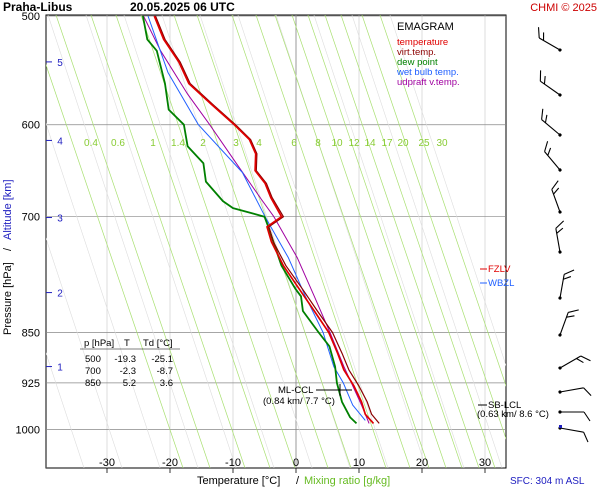 The height and width of the screenshot is (500, 600). What do you see at coordinates (424, 143) in the screenshot?
I see `mixing-ratio-label: 25` at bounding box center [424, 143].